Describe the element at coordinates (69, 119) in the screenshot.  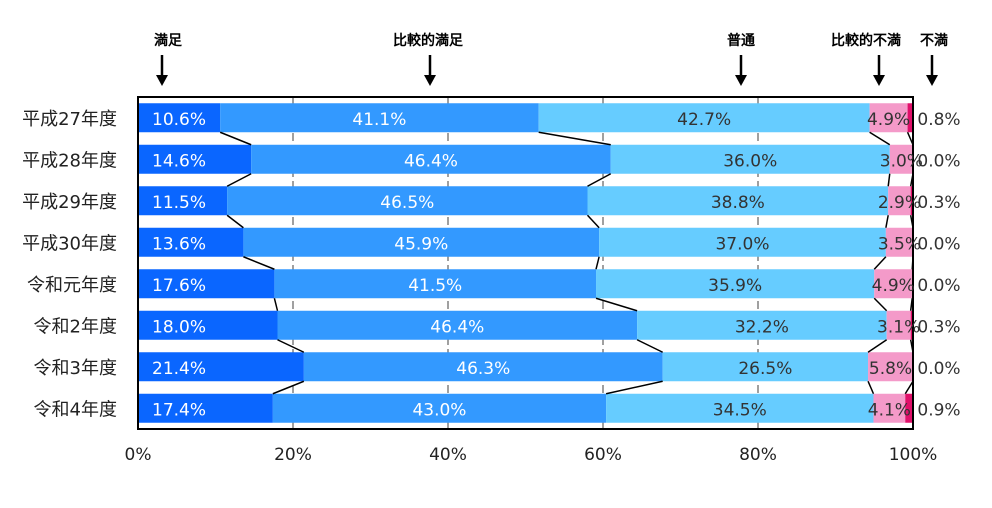
I see `category-label: 平成27年度` at that location.